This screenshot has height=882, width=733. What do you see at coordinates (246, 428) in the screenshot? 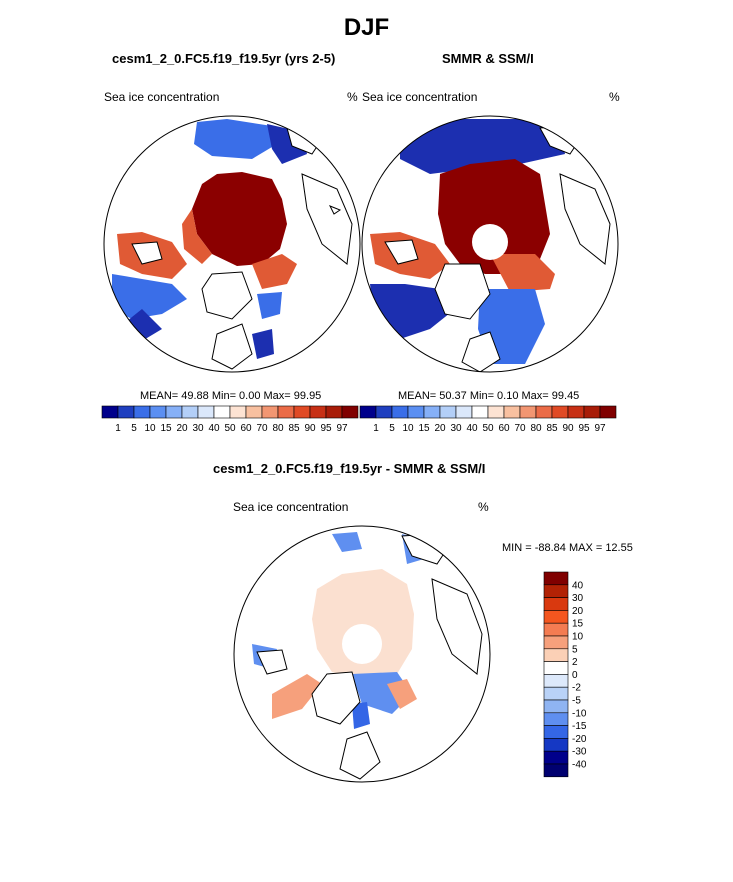
I see `model-colorbar-tick-label: 60` at bounding box center [246, 428].